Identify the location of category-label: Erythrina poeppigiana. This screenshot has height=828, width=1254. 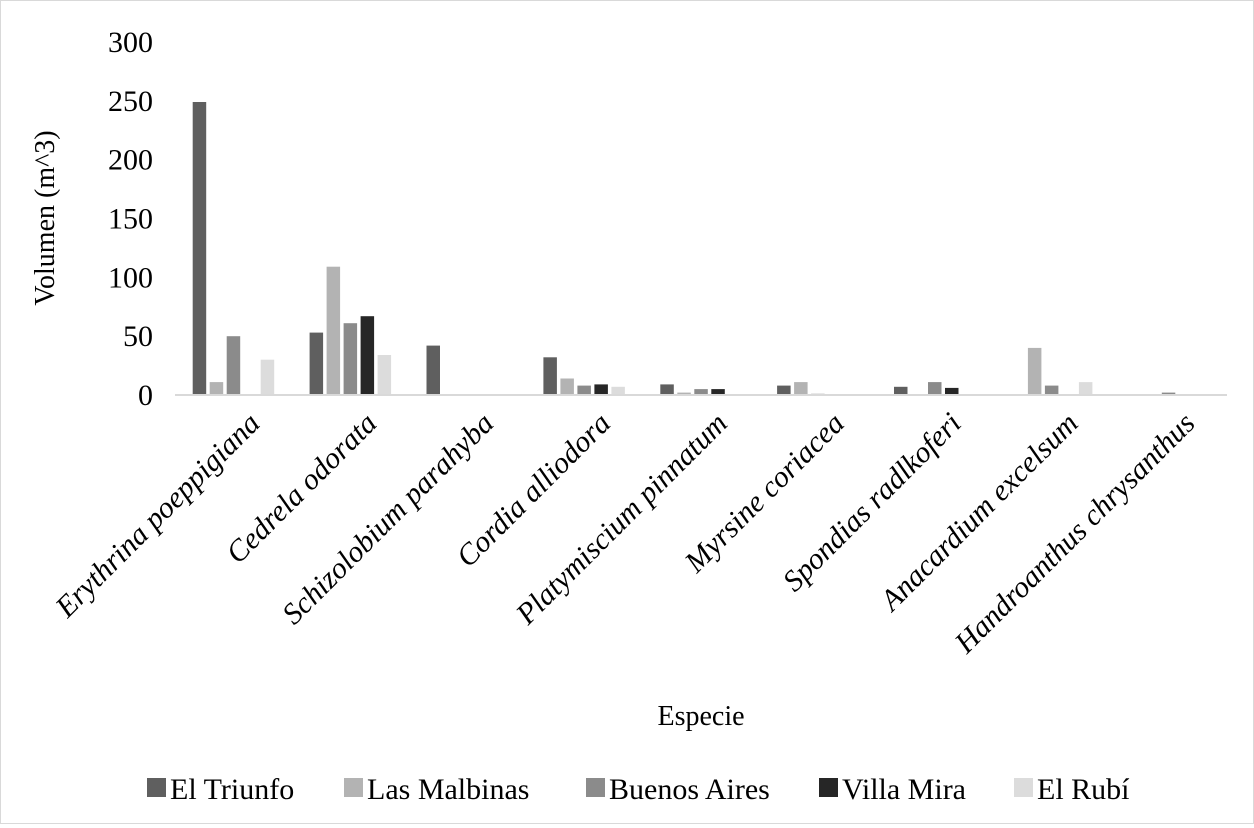
(157, 516).